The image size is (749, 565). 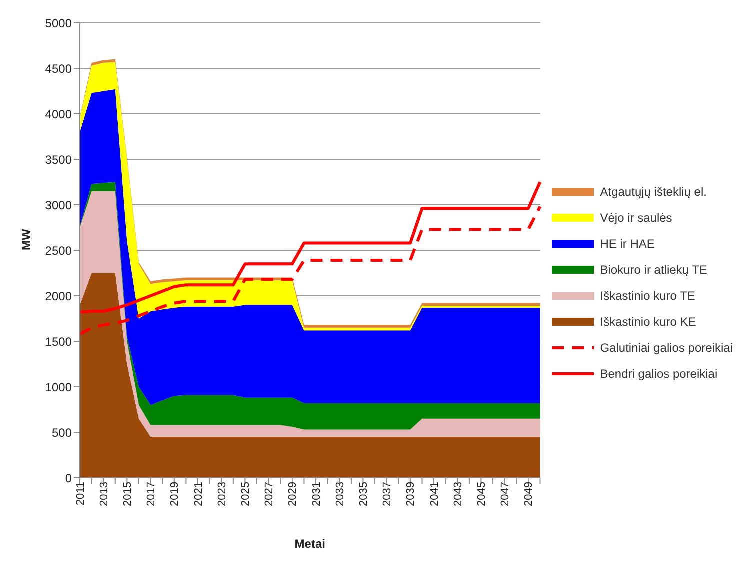 I want to click on legend-label: HE ir HAE, so click(x=627, y=244).